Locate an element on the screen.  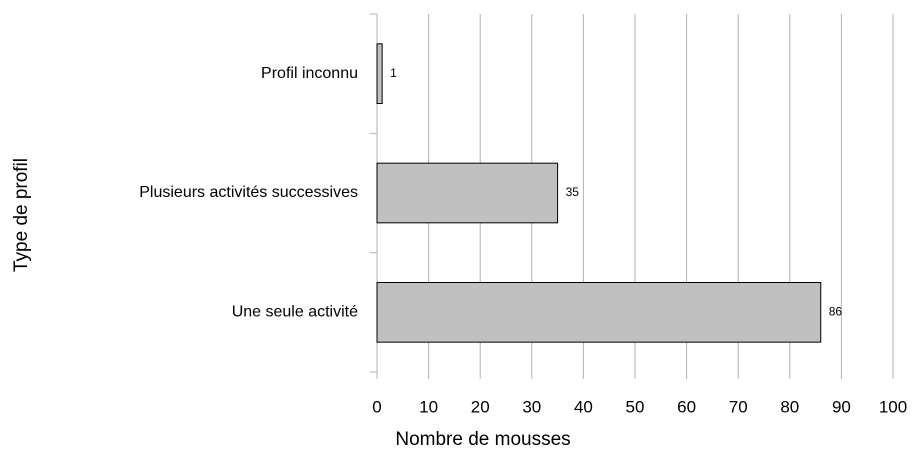
value-label: 1 is located at coordinates (393, 73).